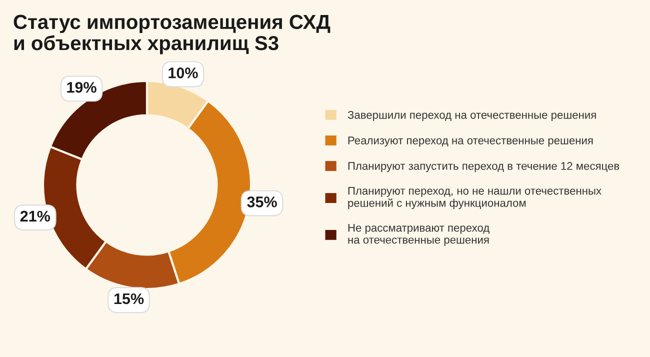 This screenshot has width=650, height=357. I want to click on data-label: 10%, so click(183, 73).